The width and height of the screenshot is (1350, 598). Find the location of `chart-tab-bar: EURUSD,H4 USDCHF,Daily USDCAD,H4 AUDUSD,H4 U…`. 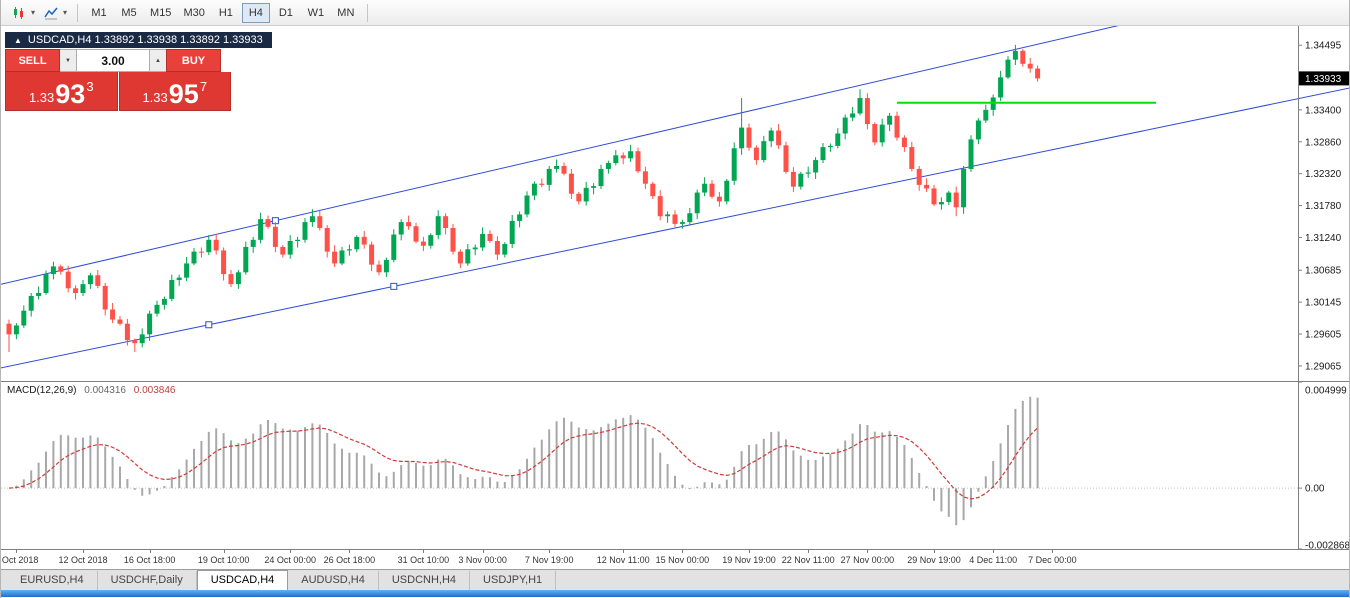

chart-tab-bar: EURUSD,H4 USDCHF,Daily USDCAD,H4 AUDUSD,H4 U… is located at coordinates (675, 579).